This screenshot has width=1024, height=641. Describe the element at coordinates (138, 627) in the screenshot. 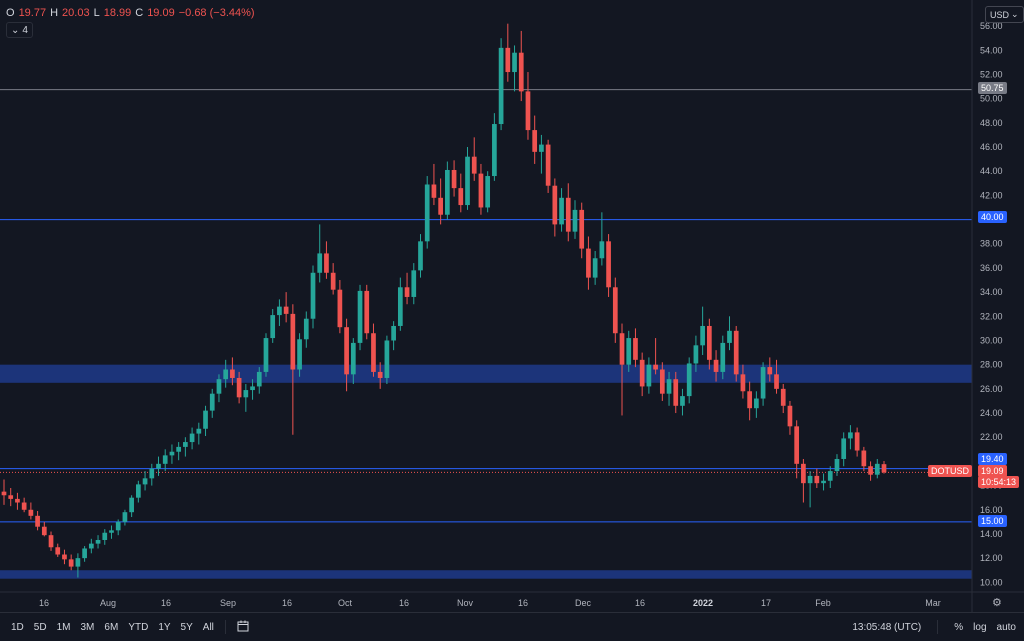

I see `timeframe-ytd: YTD` at that location.